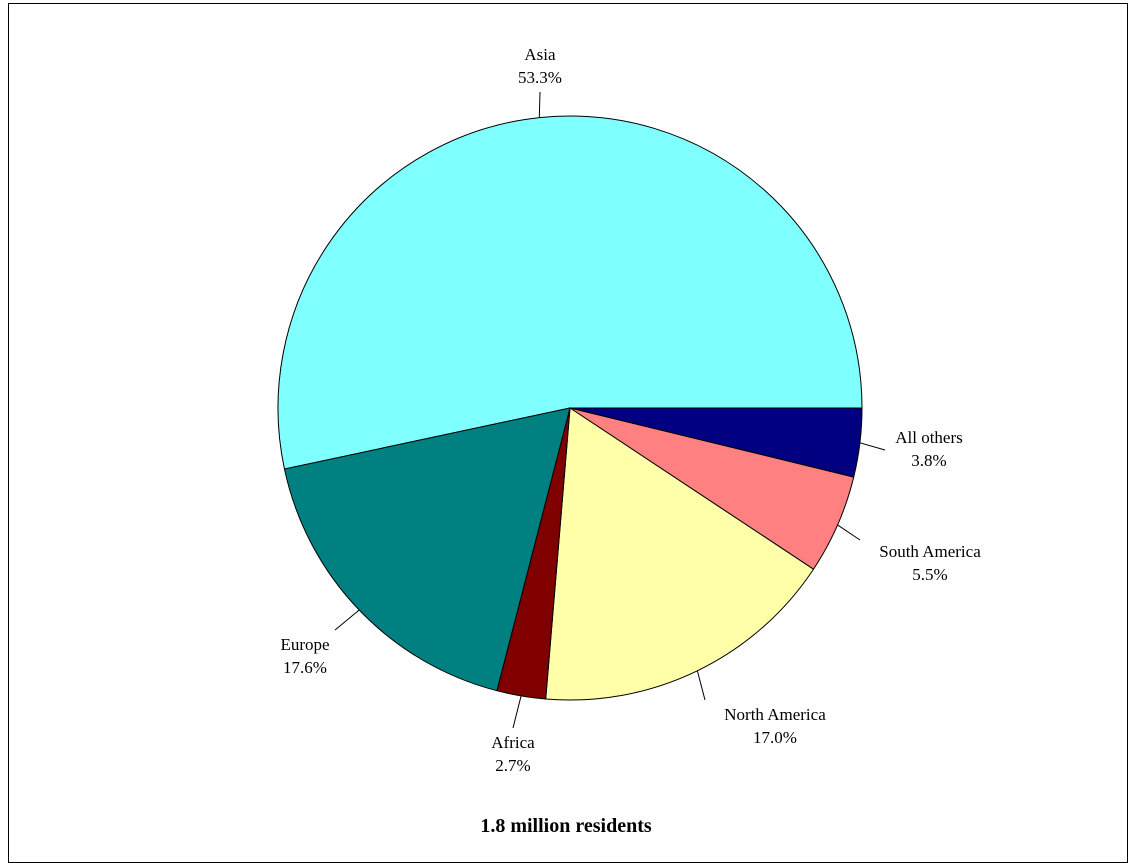  Describe the element at coordinates (540, 77) in the screenshot. I see `slice-percent-asia: 53.3%` at that location.